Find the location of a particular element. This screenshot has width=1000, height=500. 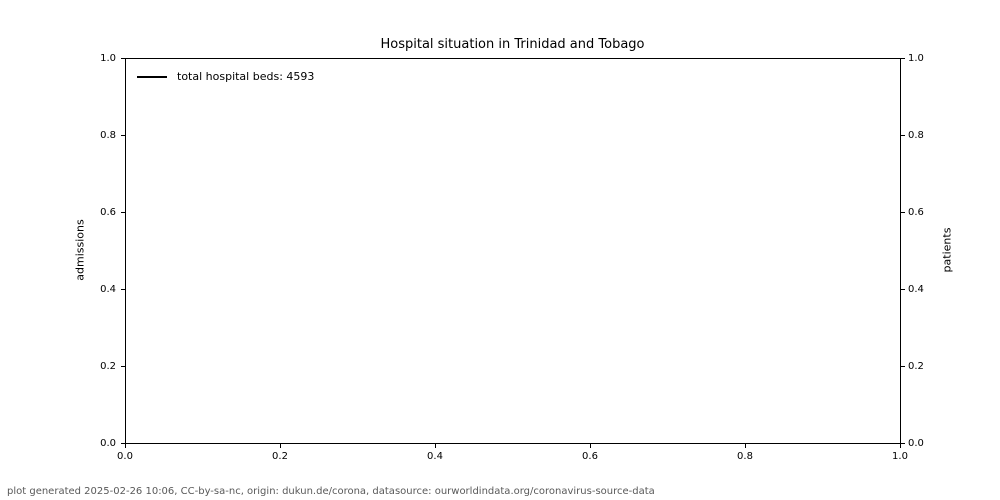

legend-line-swatch is located at coordinates (152, 76).